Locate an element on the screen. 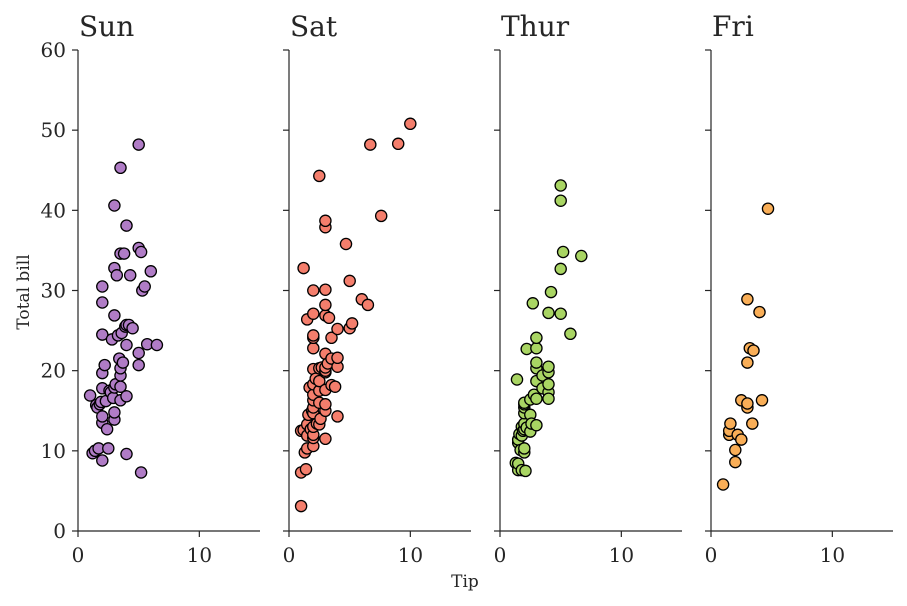 This screenshot has height=606, width=907. y-tick-label: 40 is located at coordinates (53, 210).